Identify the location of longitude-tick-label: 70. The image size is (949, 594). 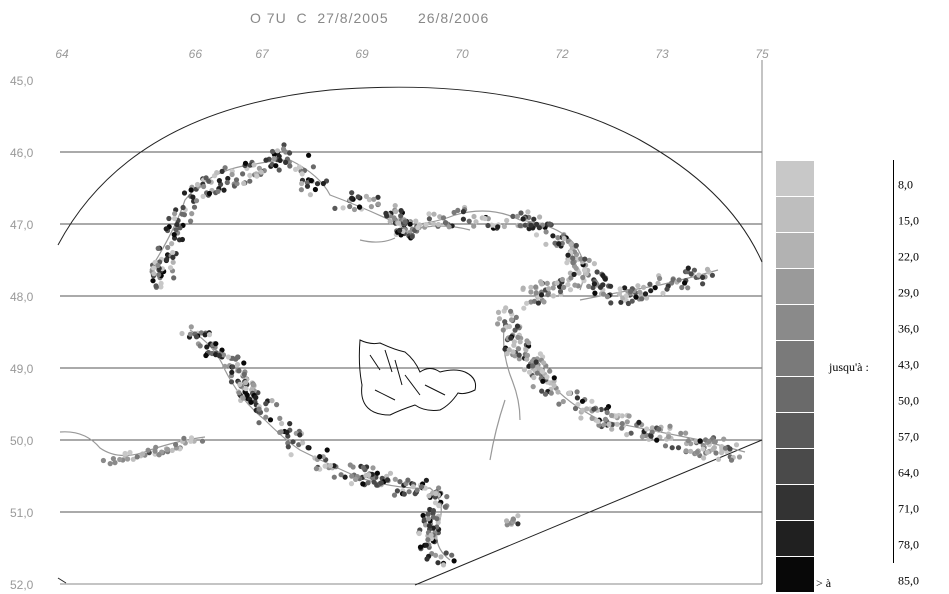
(462, 54).